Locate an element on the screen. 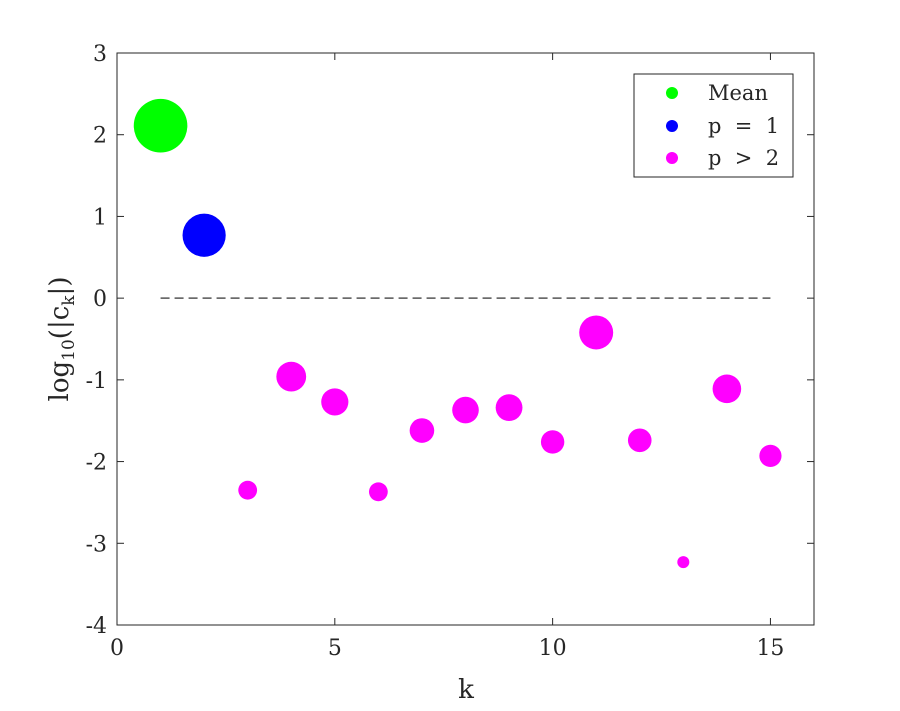 This screenshot has width=900, height=711. x-tick-label: 0 is located at coordinates (117, 648).